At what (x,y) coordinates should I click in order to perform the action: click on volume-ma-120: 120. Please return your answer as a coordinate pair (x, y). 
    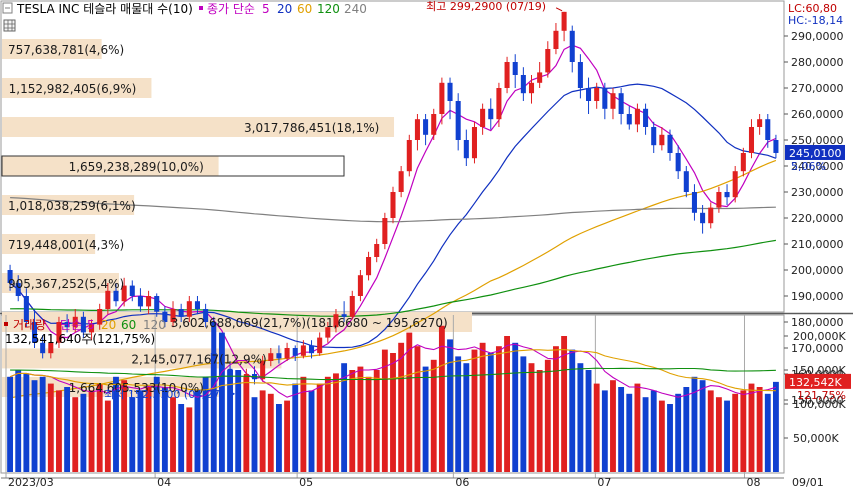
    Looking at the image, I should click on (154, 325).